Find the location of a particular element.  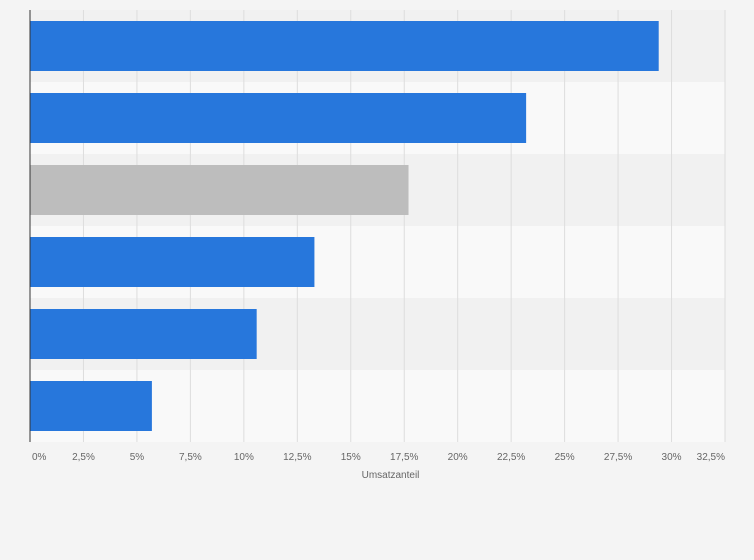

x-tick-label: 0% is located at coordinates (39, 457).